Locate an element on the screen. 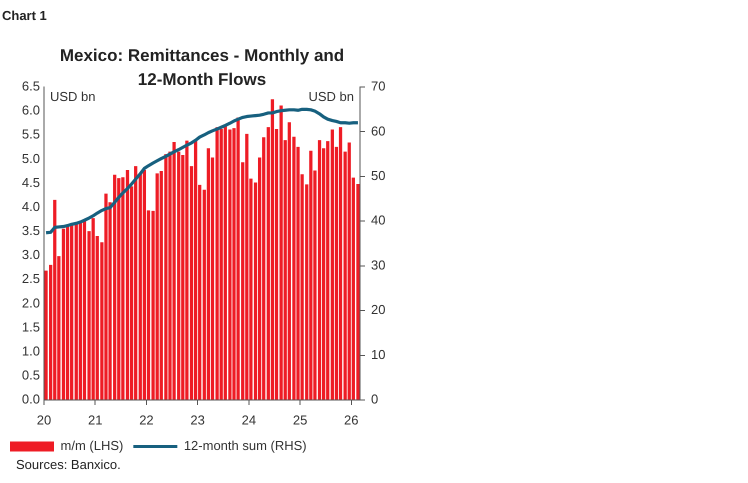 This screenshot has width=748, height=483. y2-tick-label: 30 is located at coordinates (378, 264).